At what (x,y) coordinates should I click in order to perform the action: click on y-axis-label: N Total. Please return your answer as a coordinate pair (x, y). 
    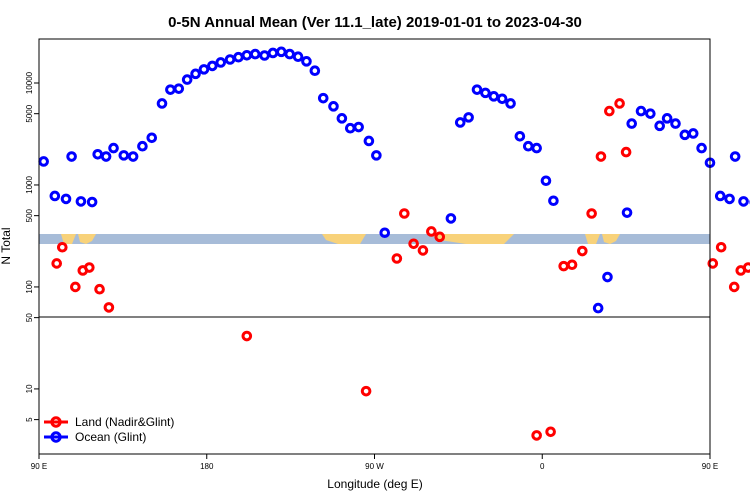
    Looking at the image, I should click on (6, 245).